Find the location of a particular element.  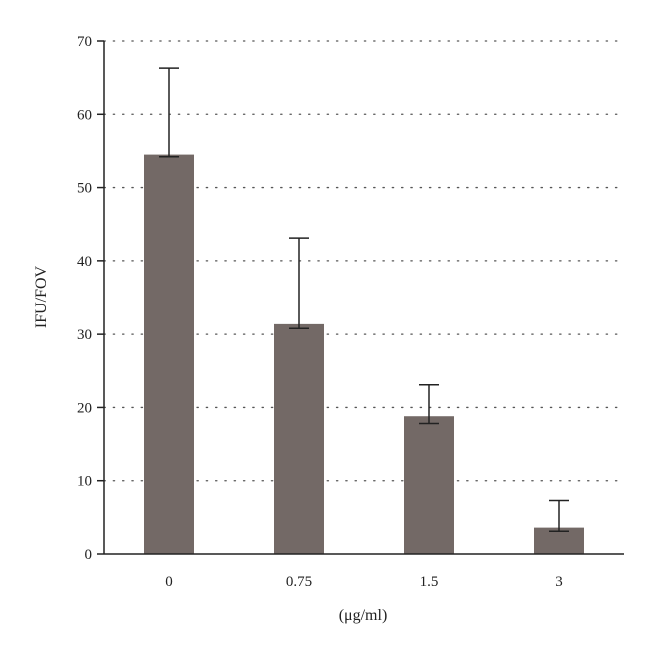

bar-1.5 is located at coordinates (429, 485).